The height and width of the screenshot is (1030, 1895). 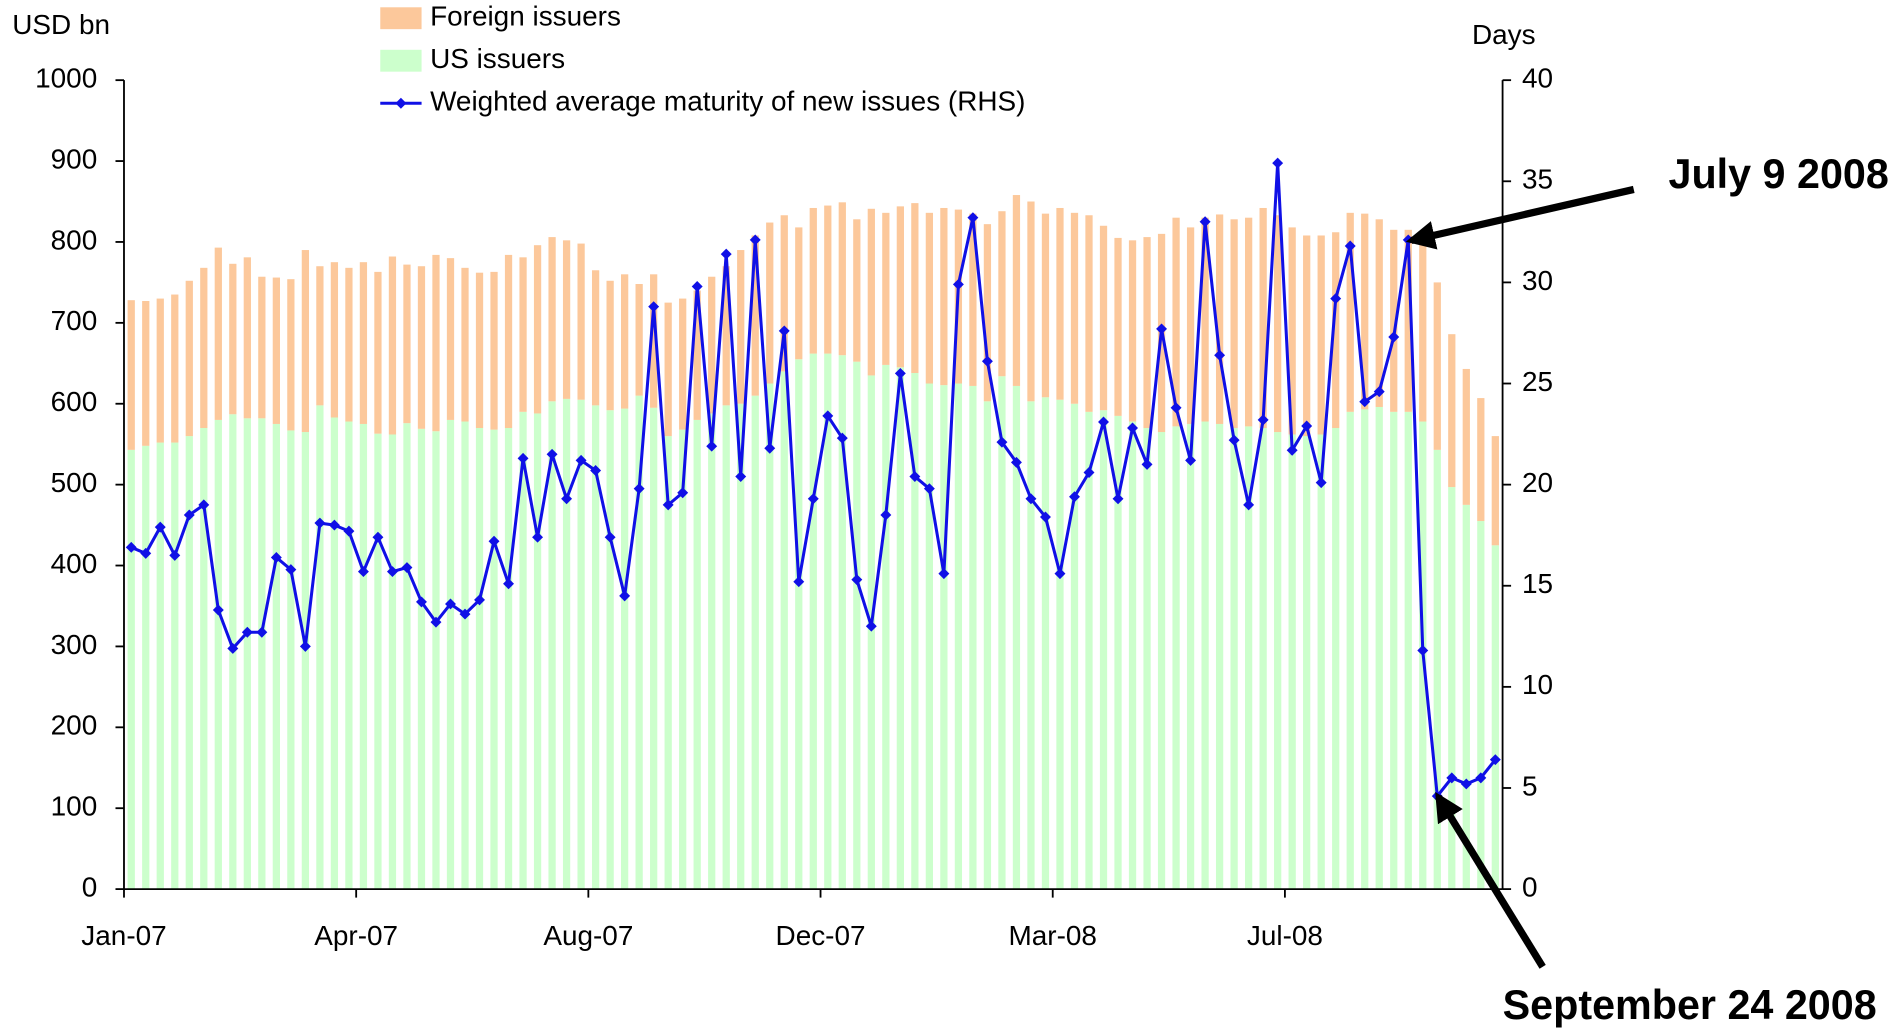 I want to click on legend-marker, so click(x=401, y=103).